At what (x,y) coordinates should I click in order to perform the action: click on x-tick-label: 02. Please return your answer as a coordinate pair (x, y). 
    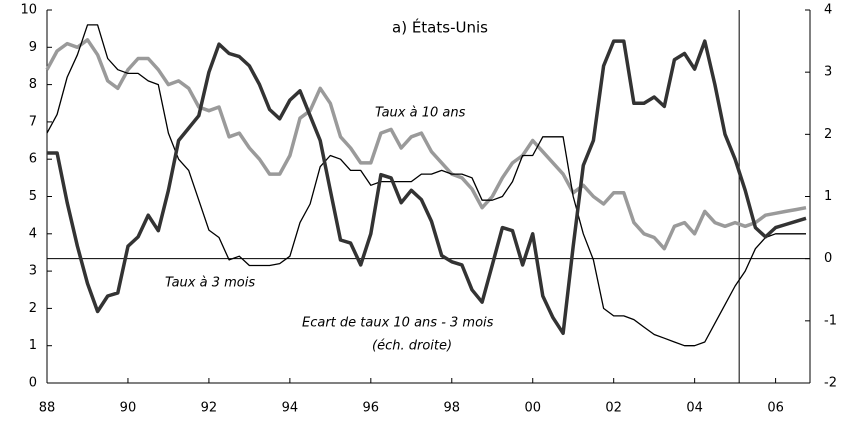
    Looking at the image, I should click on (613, 408).